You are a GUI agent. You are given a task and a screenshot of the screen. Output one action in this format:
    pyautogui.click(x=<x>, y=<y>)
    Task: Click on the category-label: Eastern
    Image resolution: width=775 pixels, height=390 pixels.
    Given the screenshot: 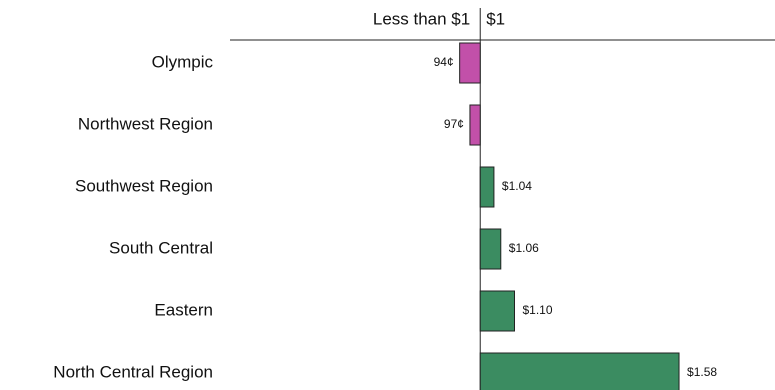 What is the action you would take?
    pyautogui.click(x=183, y=309)
    